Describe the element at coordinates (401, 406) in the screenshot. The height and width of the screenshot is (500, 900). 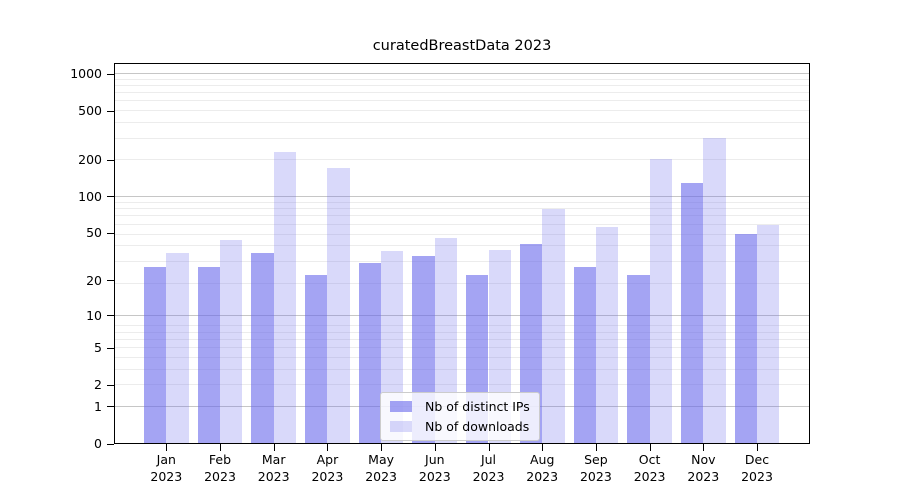
I see `legend-swatch-distinct-ips` at that location.